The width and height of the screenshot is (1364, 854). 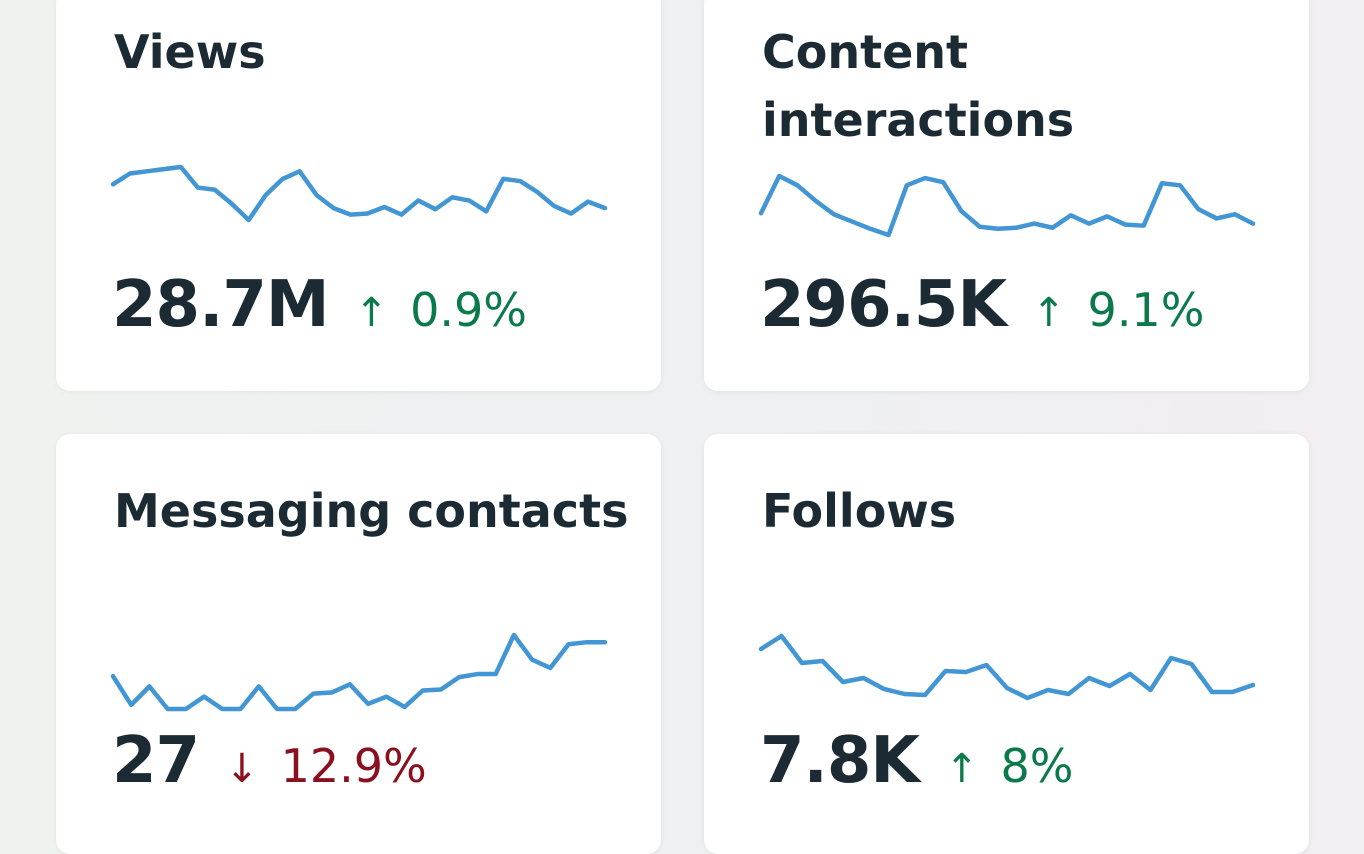 I want to click on card-title: Follows, so click(x=859, y=511).